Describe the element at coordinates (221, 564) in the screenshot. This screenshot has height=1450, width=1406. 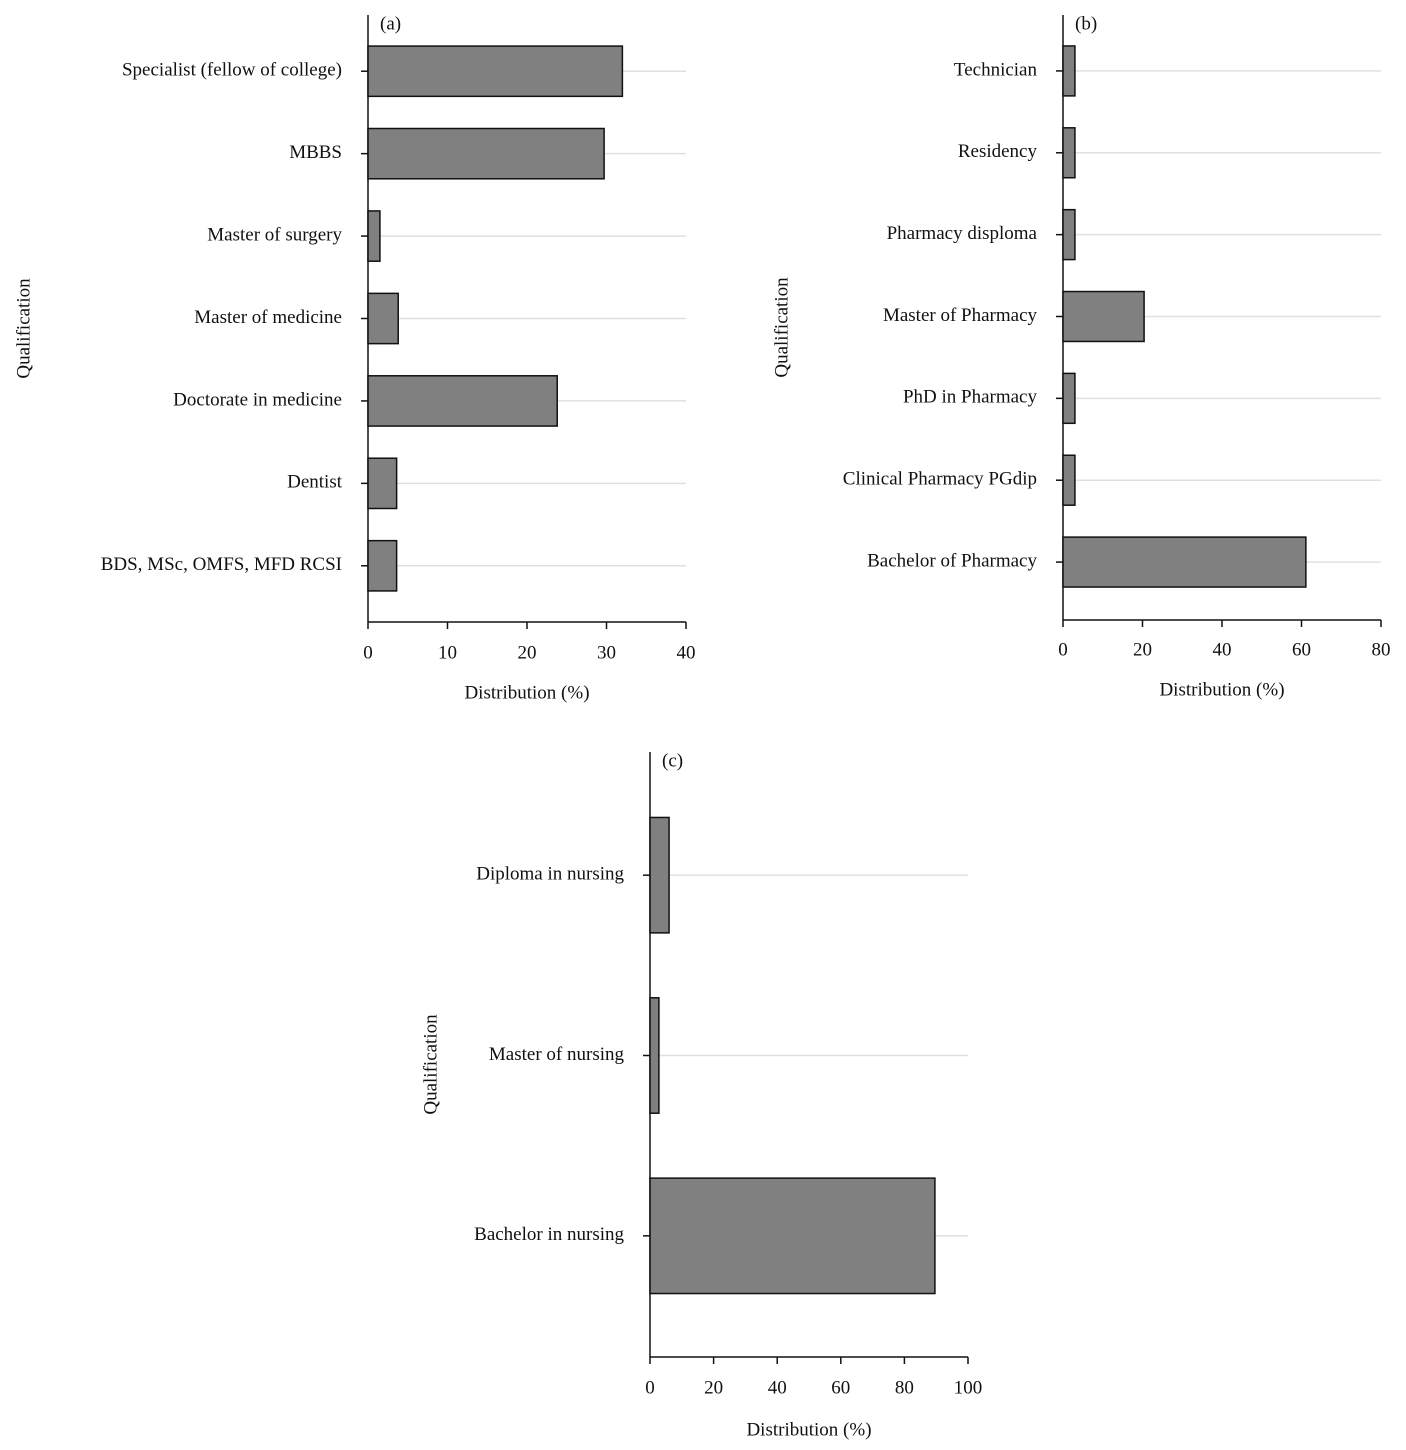
I see `y-tick-label: BDS, MSc, OMFS, MFD RCSI` at that location.